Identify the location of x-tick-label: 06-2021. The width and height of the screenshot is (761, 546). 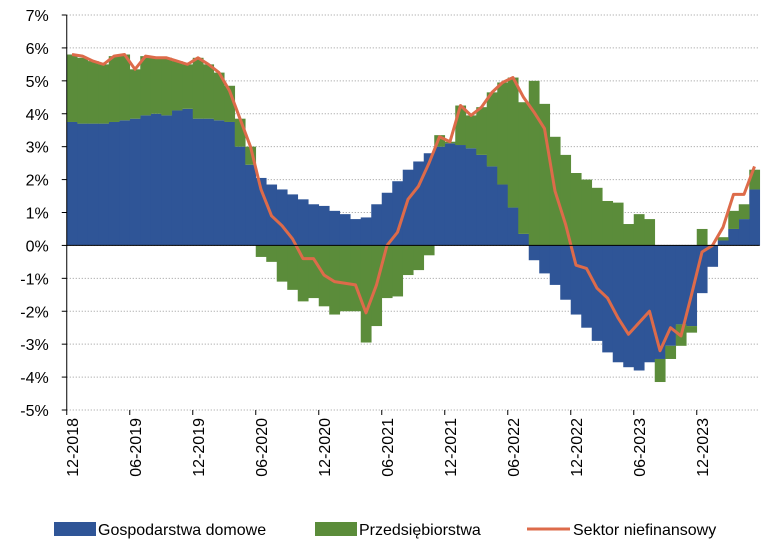
(388, 447).